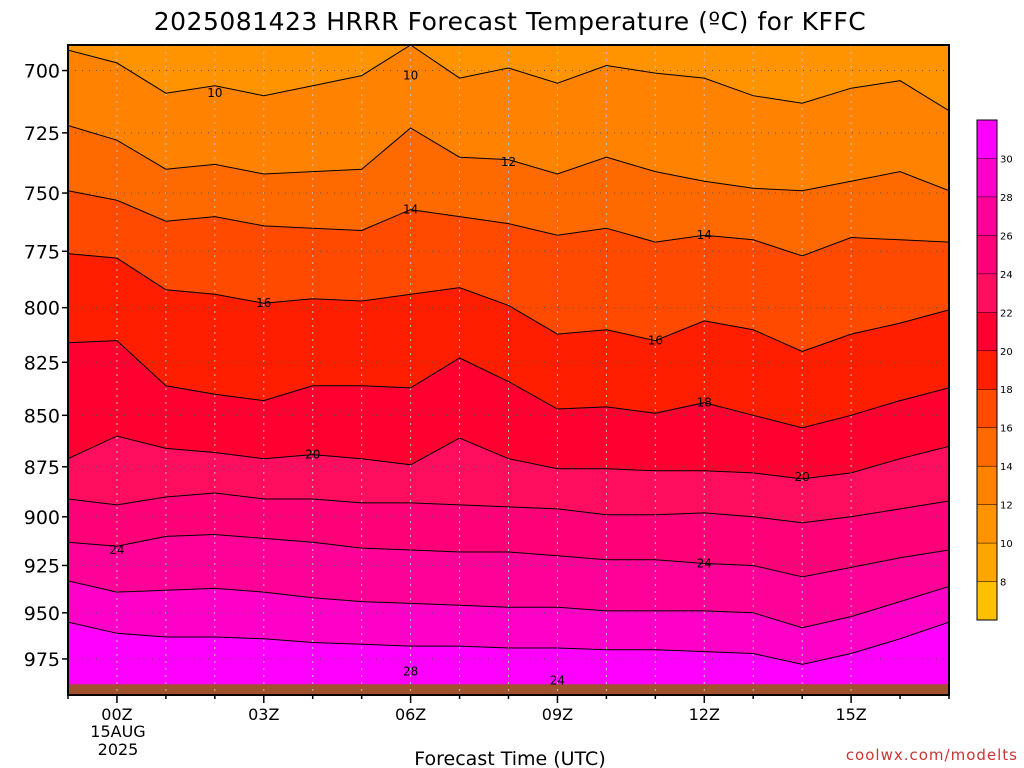  Describe the element at coordinates (704, 403) in the screenshot. I see `isotherm-label-18: 18` at that location.